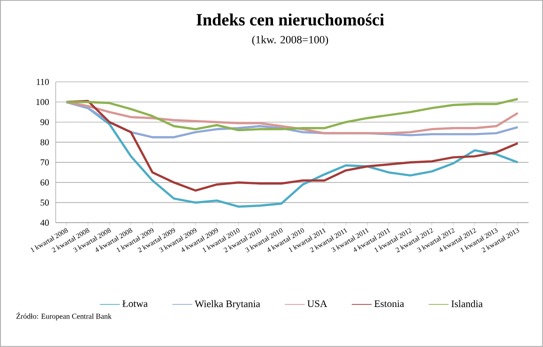  Describe the element at coordinates (44, 223) in the screenshot. I see `y-tick-label: 40` at that location.